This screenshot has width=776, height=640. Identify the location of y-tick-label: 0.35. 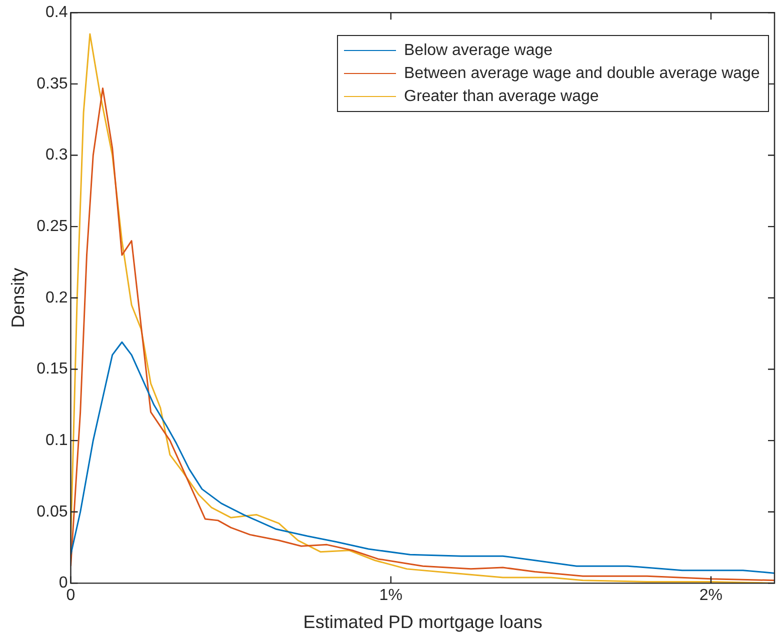
(52, 83).